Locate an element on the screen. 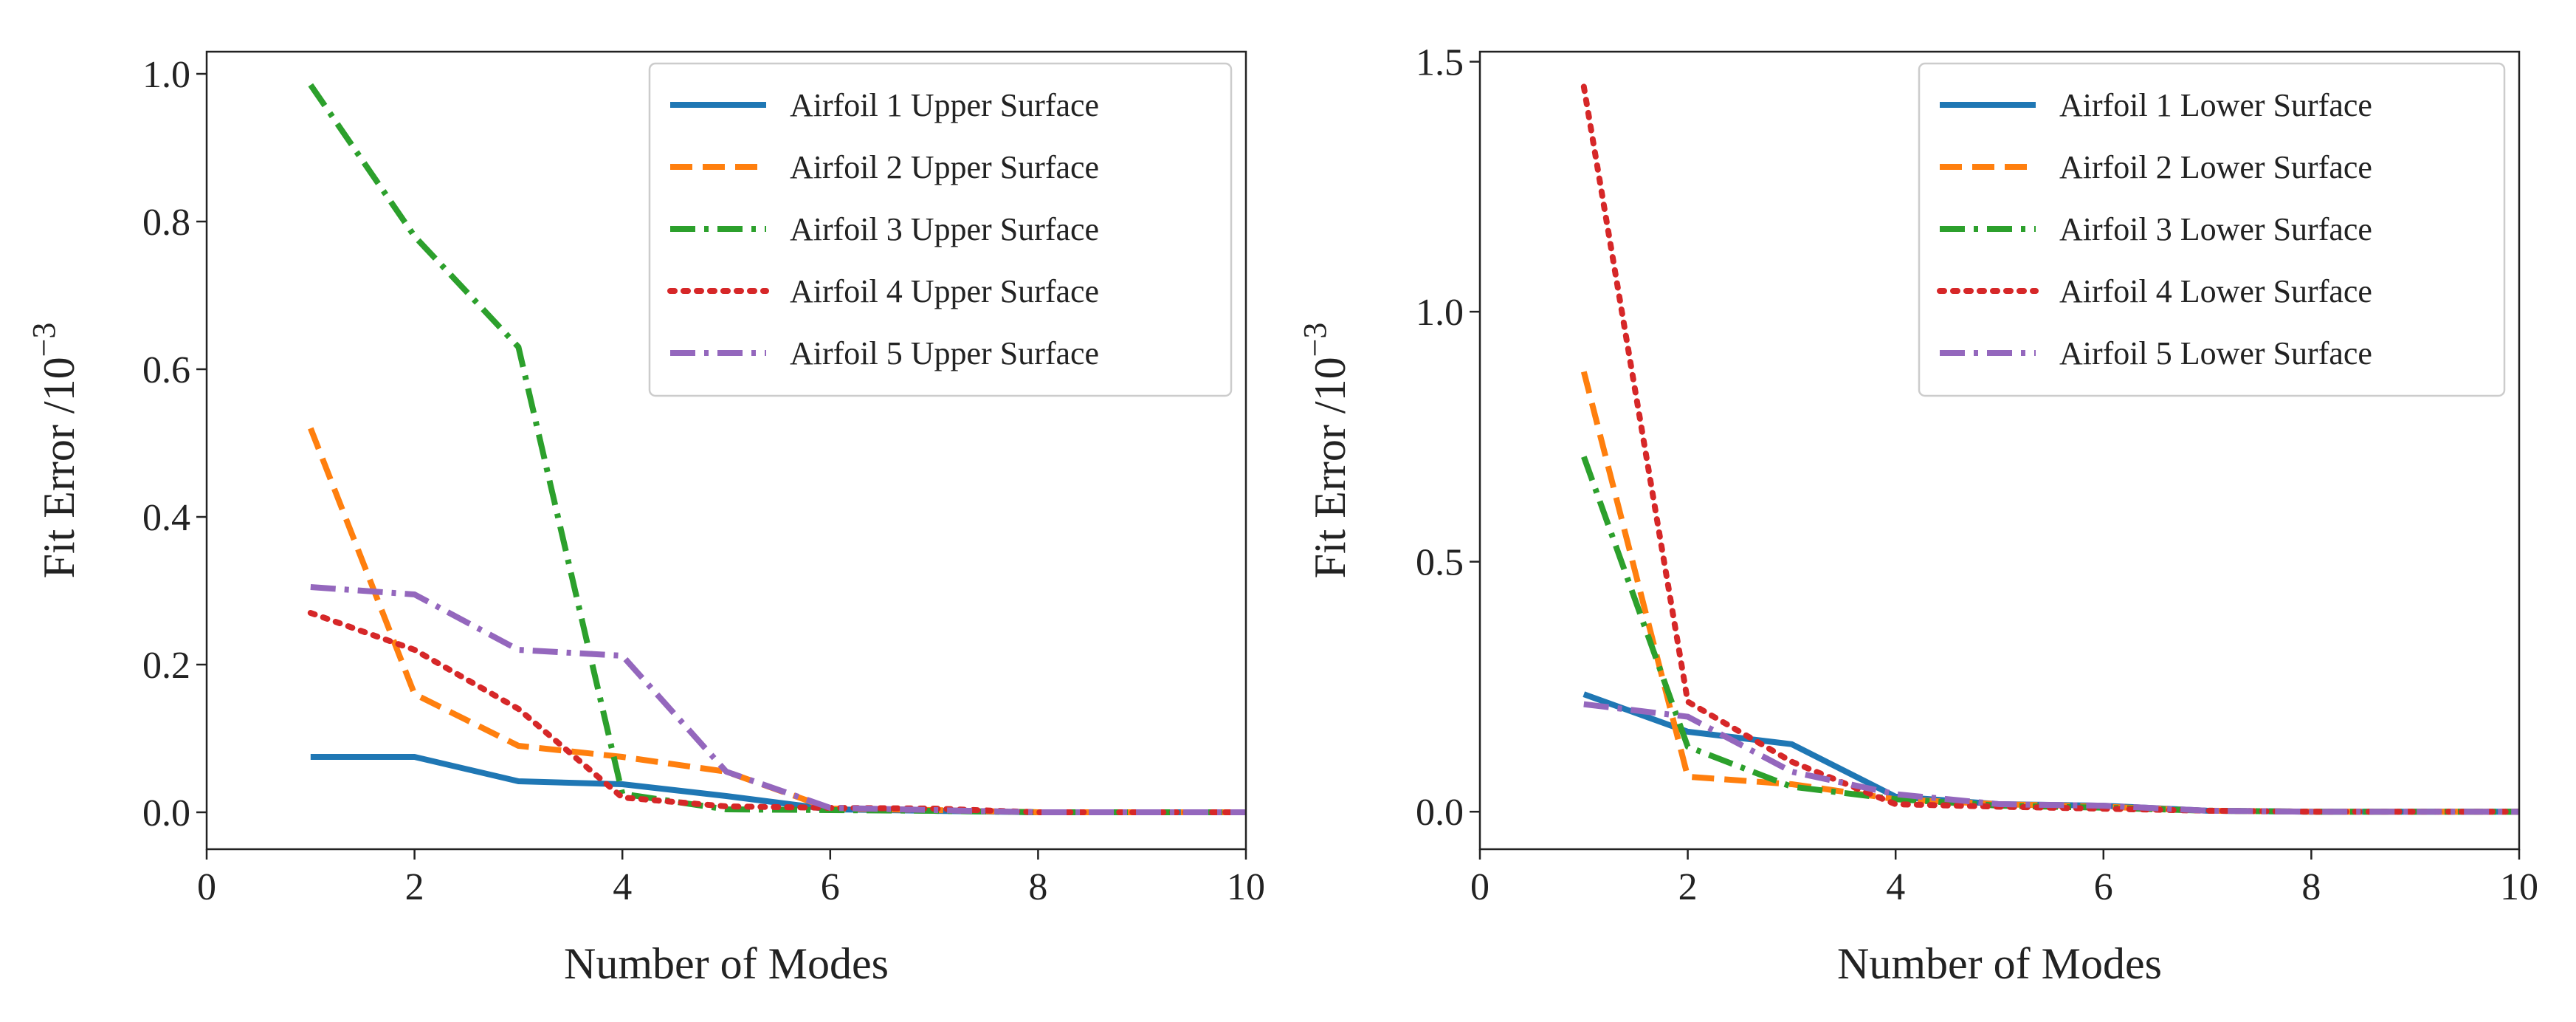 The image size is (2576, 1022). right-y-axis-title: Fit Error /10−3 is located at coordinates (1326, 451).